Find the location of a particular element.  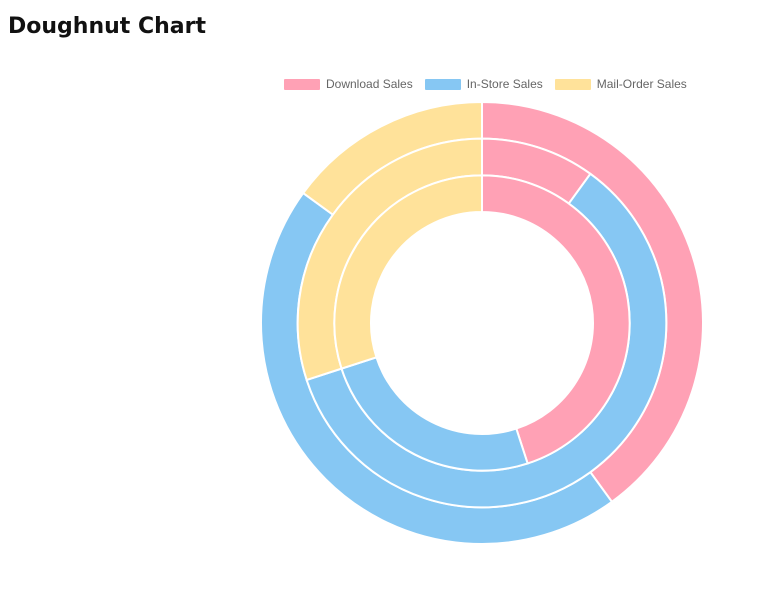

legend-item-mail-order-sales: Mail-Order Sales is located at coordinates (620, 84).